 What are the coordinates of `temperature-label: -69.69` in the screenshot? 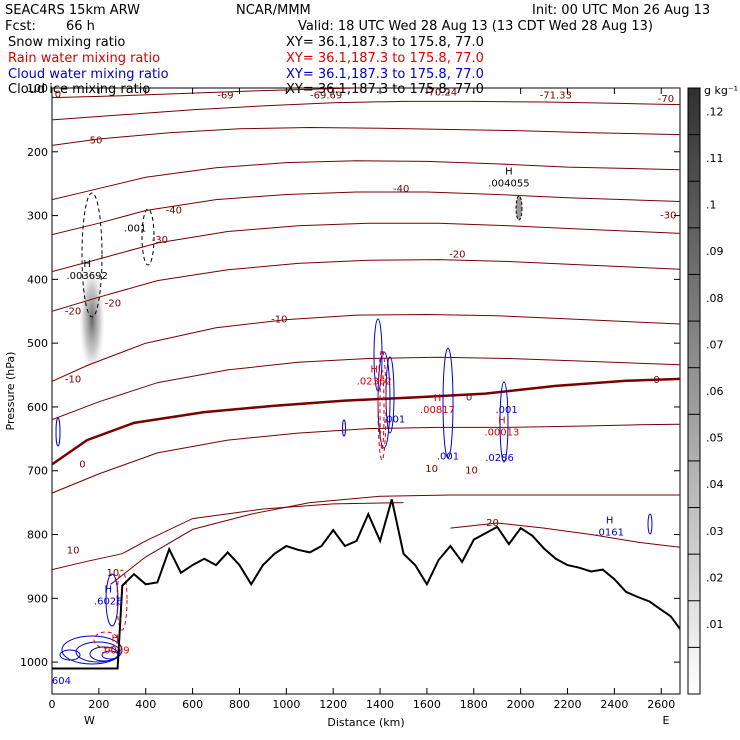 It's located at (326, 96).